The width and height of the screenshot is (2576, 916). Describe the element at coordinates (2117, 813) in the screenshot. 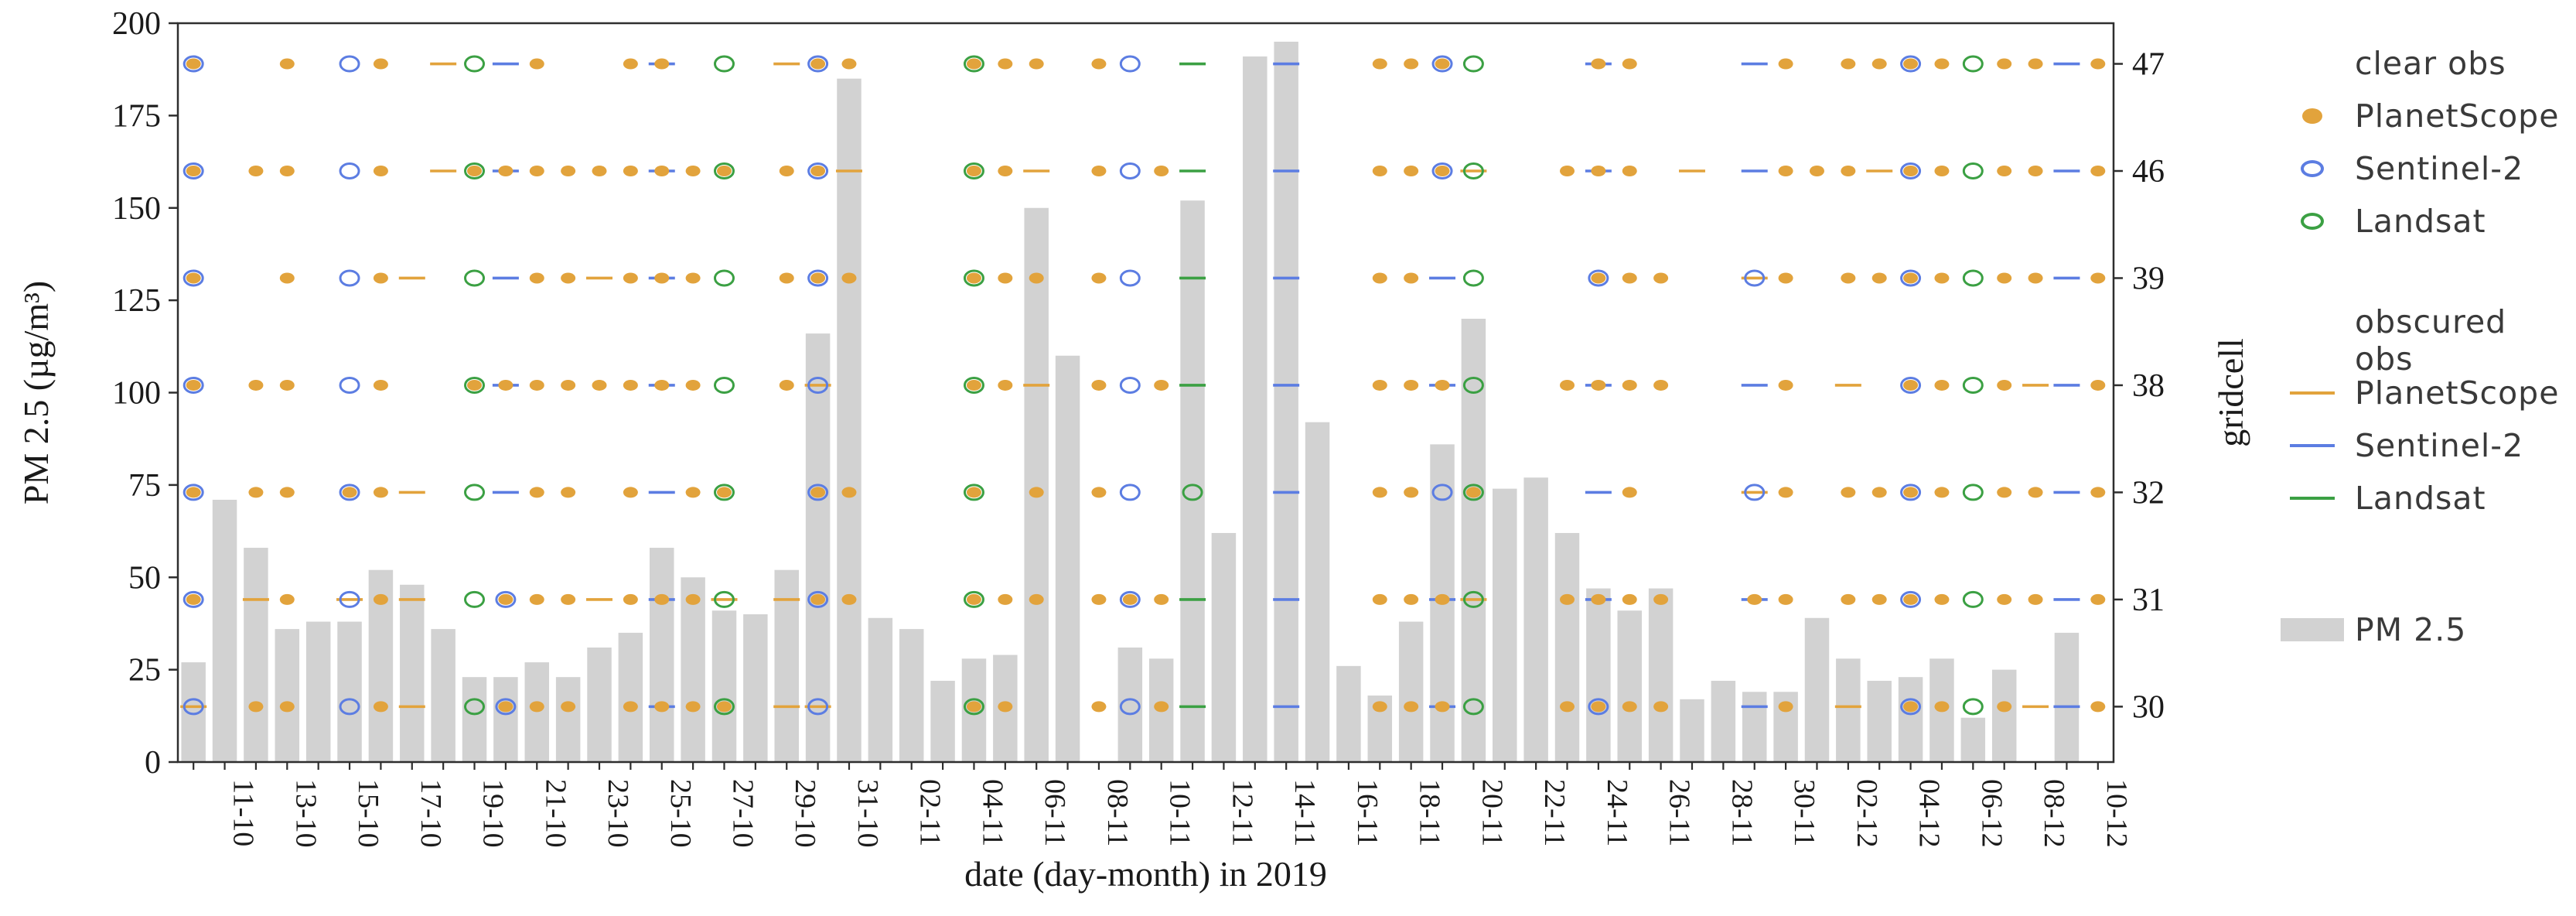

I see `x-tick-label: 10-12` at that location.